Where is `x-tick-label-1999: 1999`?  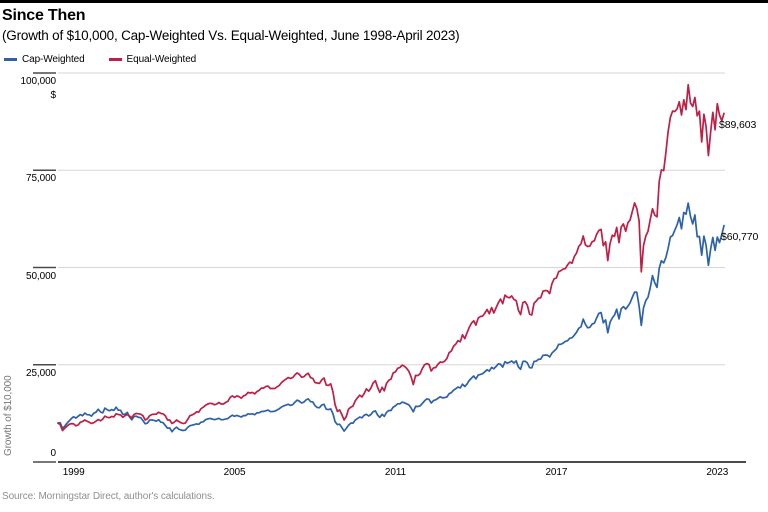 x-tick-label-1999: 1999 is located at coordinates (73, 472).